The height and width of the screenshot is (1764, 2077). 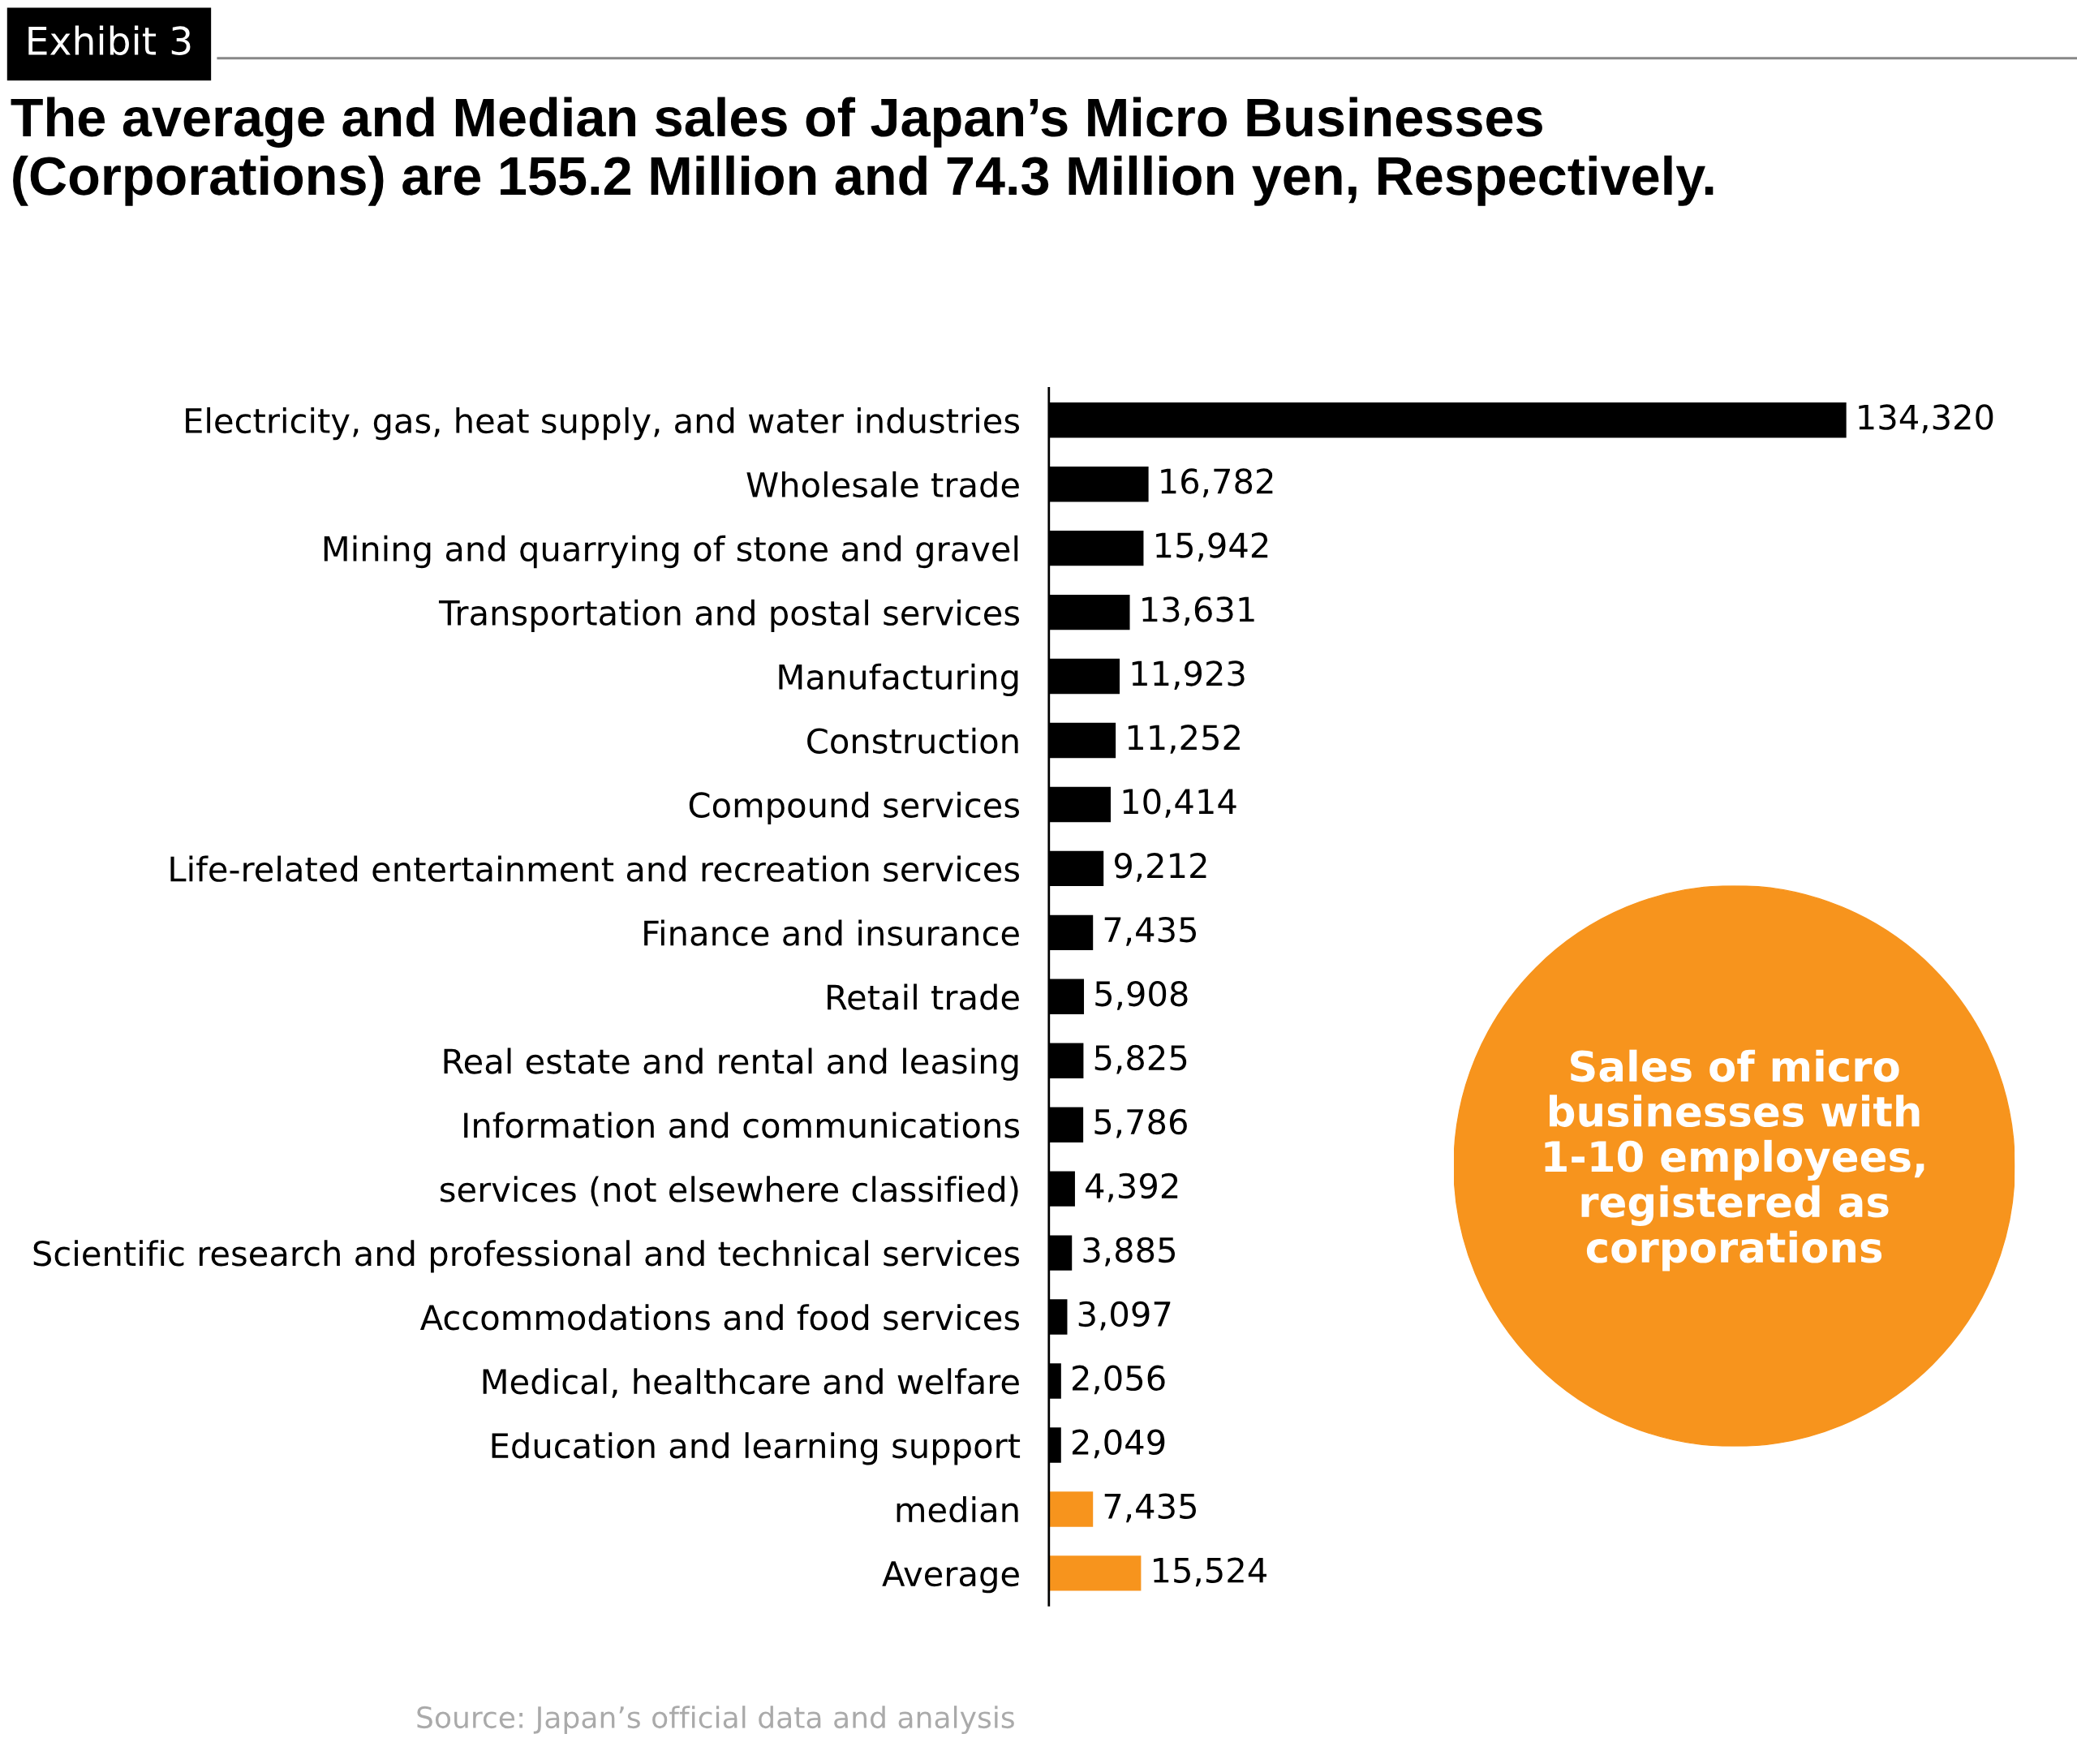 What do you see at coordinates (862, 151) in the screenshot?
I see `chart-title: The average and Median sales of Japan’s Micro Businesses (Corporations) are 155.2 Million and 74.3 Million yen, Respectively.` at bounding box center [862, 151].